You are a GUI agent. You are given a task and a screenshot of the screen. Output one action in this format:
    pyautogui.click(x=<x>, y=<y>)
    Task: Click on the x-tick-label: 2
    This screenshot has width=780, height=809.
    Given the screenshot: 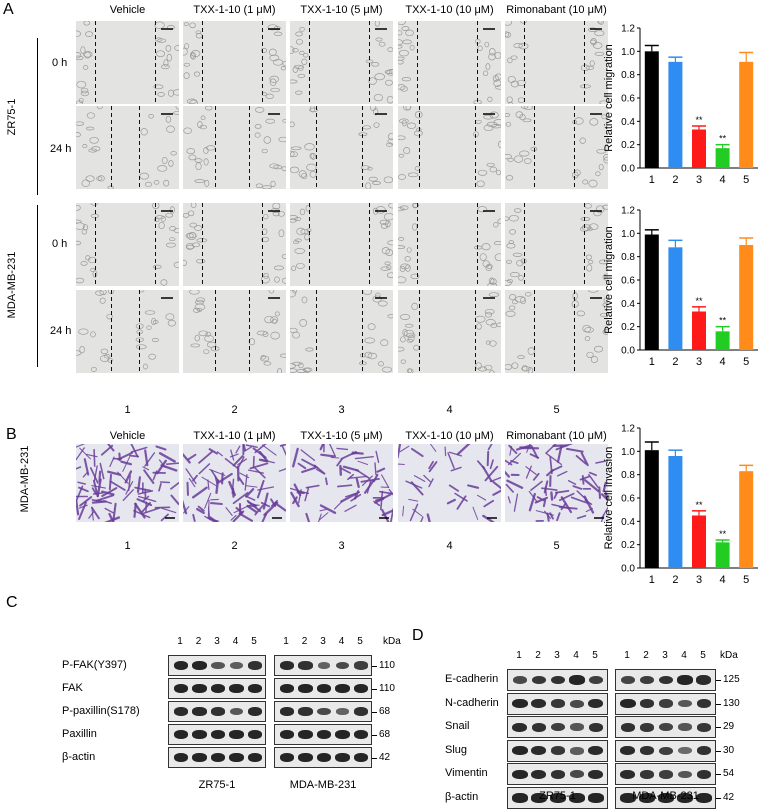 What is the action you would take?
    pyautogui.click(x=675, y=180)
    